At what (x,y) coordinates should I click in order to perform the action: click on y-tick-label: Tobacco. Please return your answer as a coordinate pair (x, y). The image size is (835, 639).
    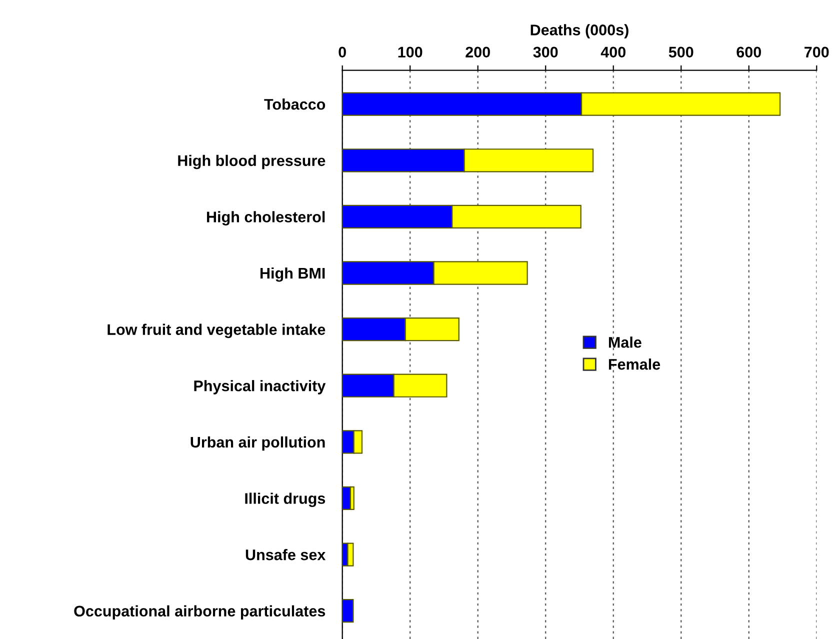
    Looking at the image, I should click on (295, 104).